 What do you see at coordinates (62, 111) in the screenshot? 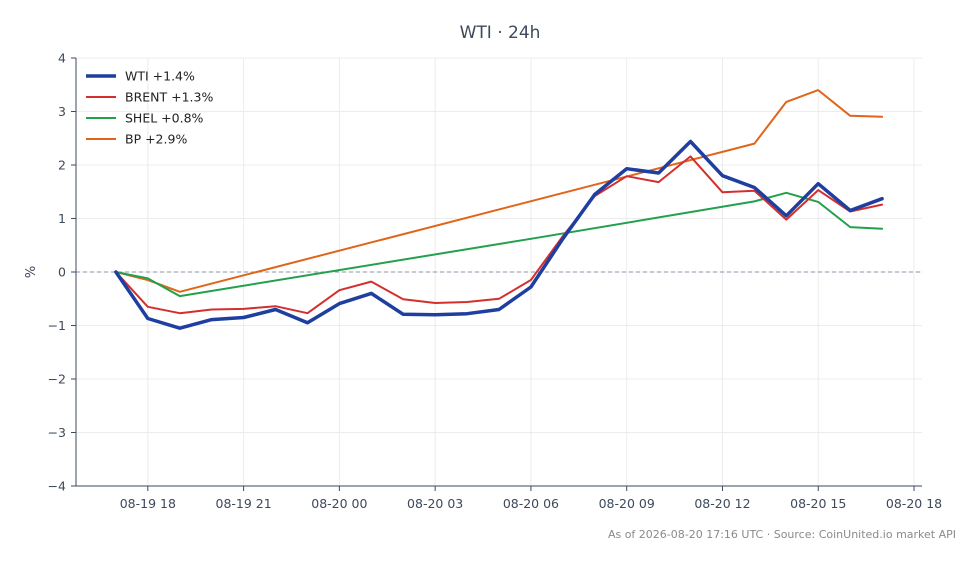
I see `y-tick-label: 3` at bounding box center [62, 111].